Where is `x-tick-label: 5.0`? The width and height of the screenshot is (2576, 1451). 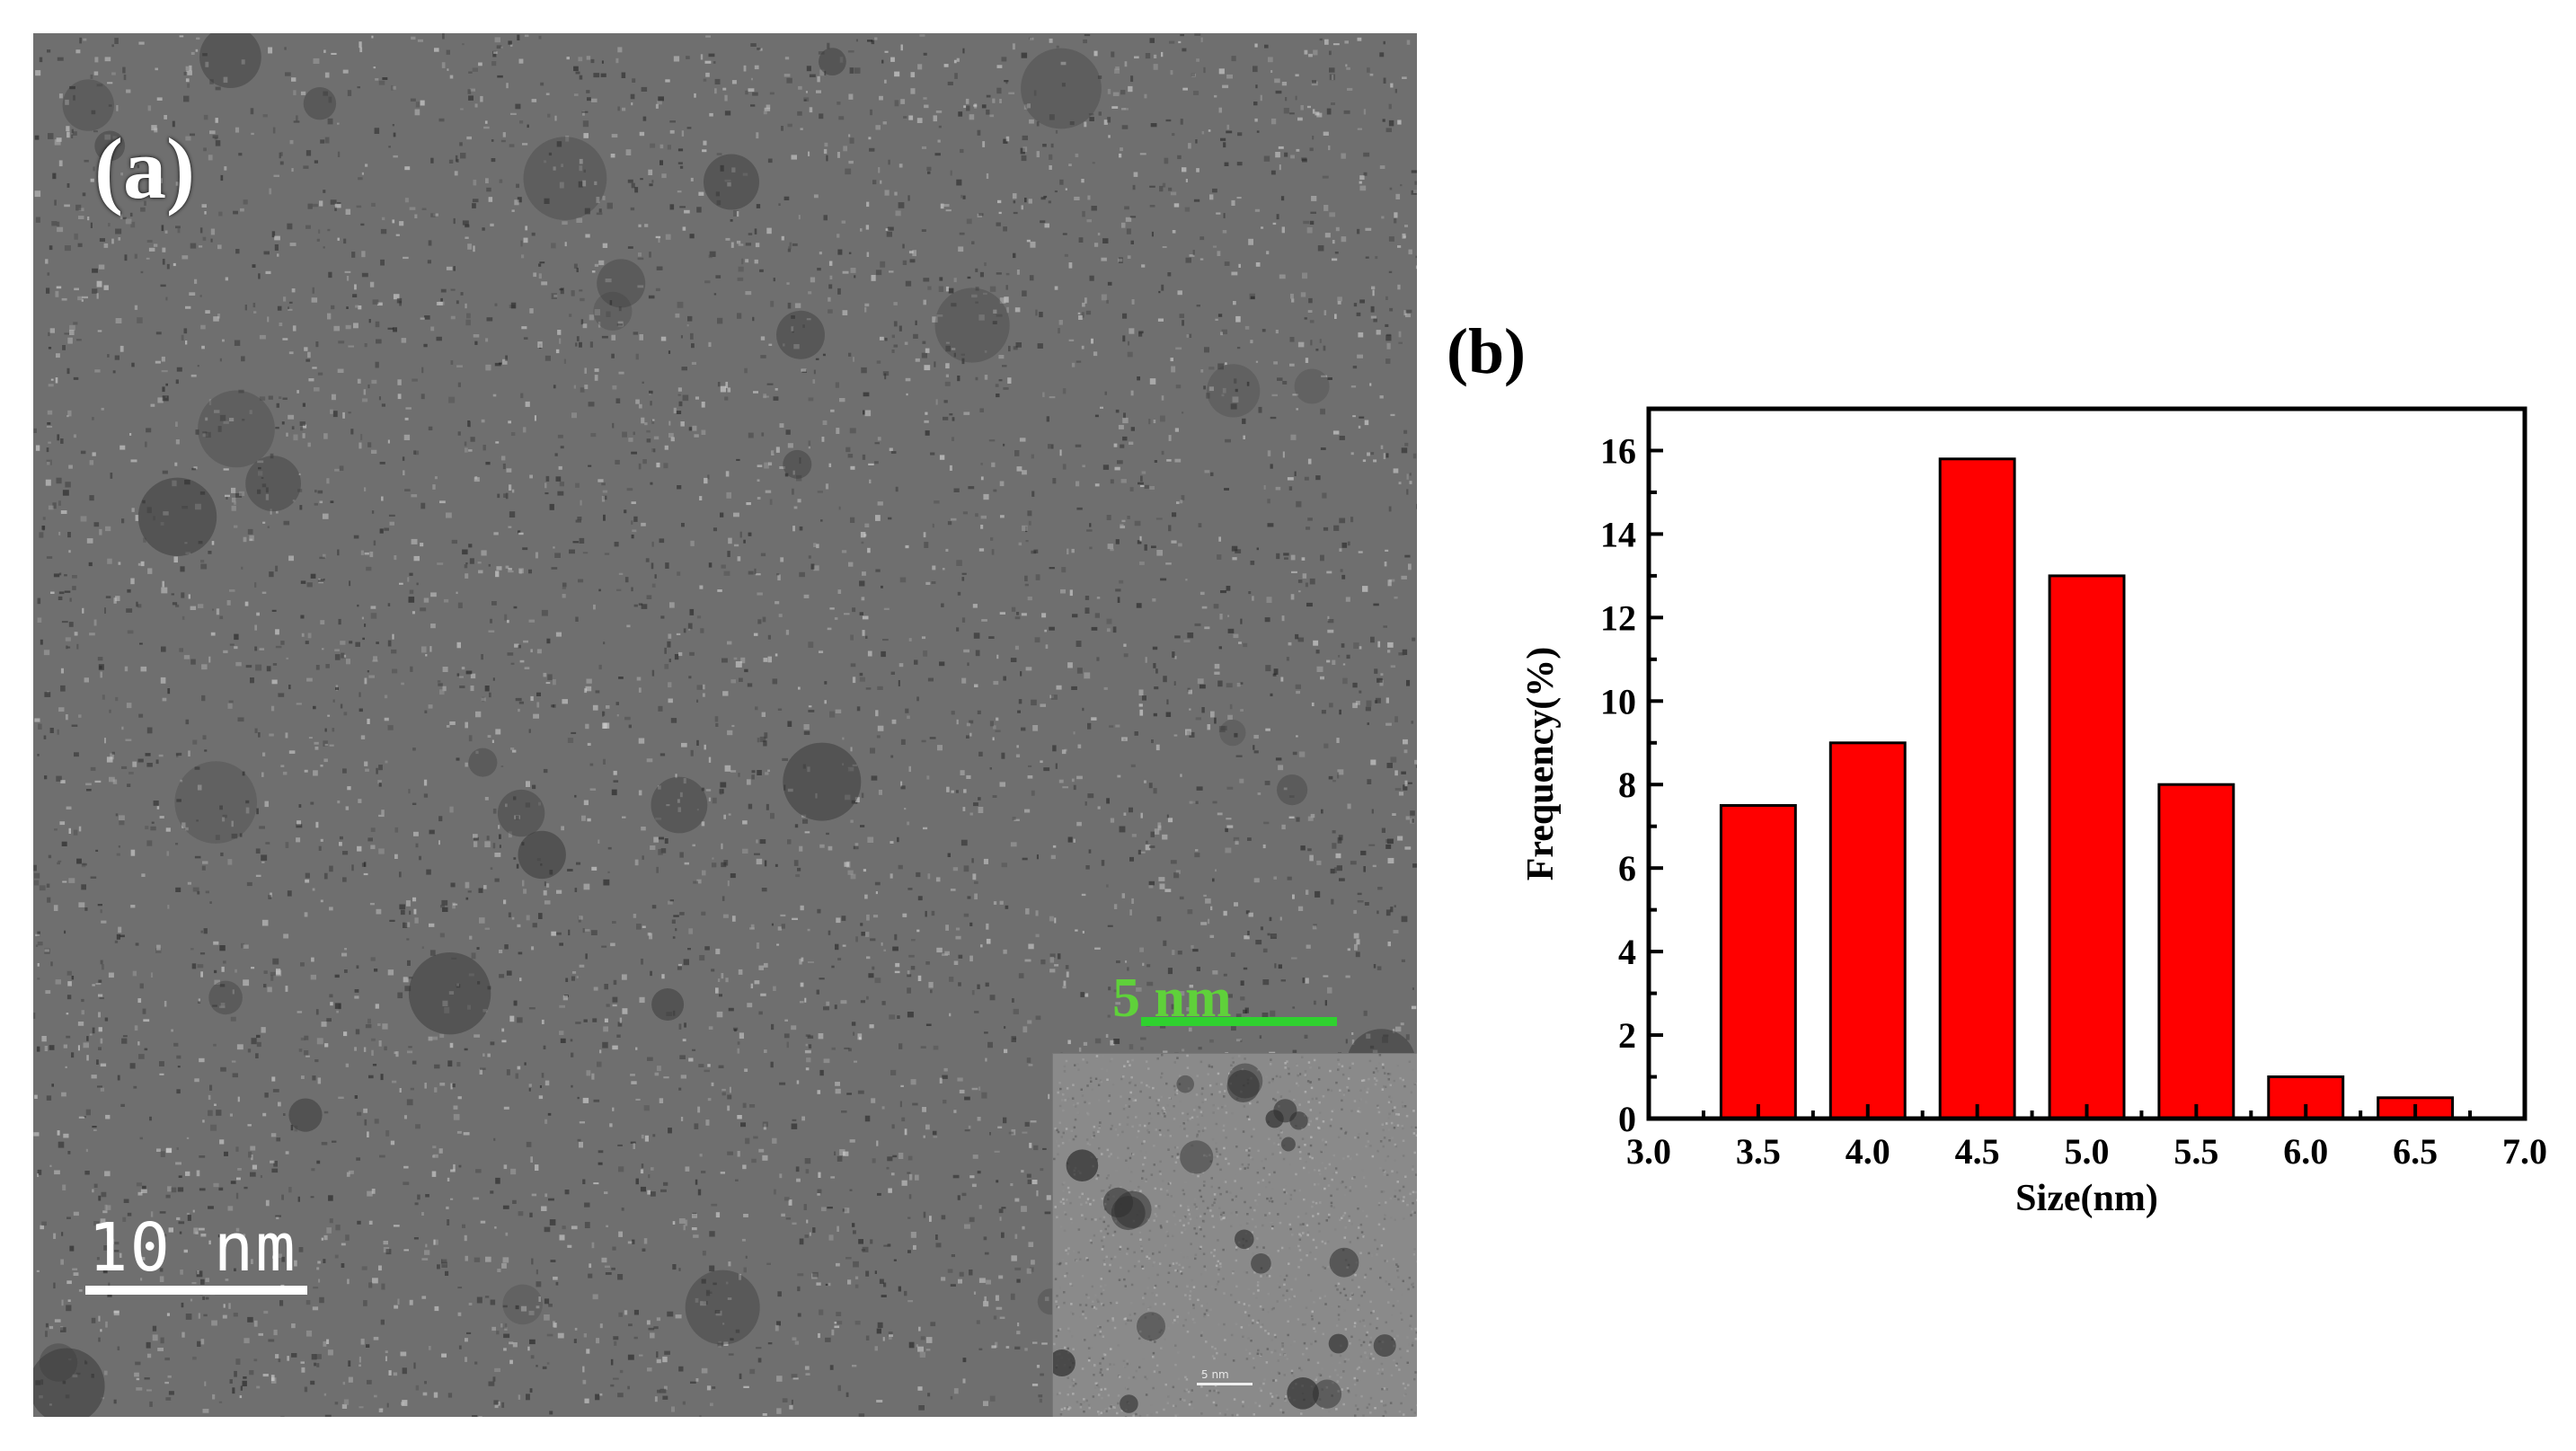
x-tick-label: 5.0 is located at coordinates (2087, 1151).